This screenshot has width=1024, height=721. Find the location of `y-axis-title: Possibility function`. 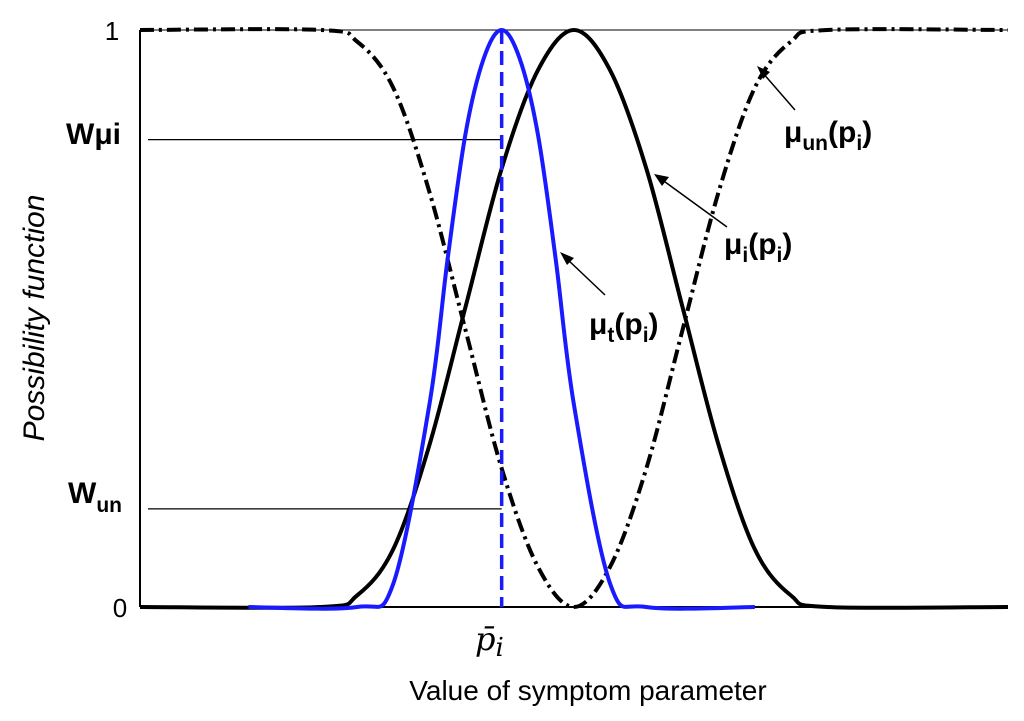

y-axis-title: Possibility function is located at coordinates (34, 318).